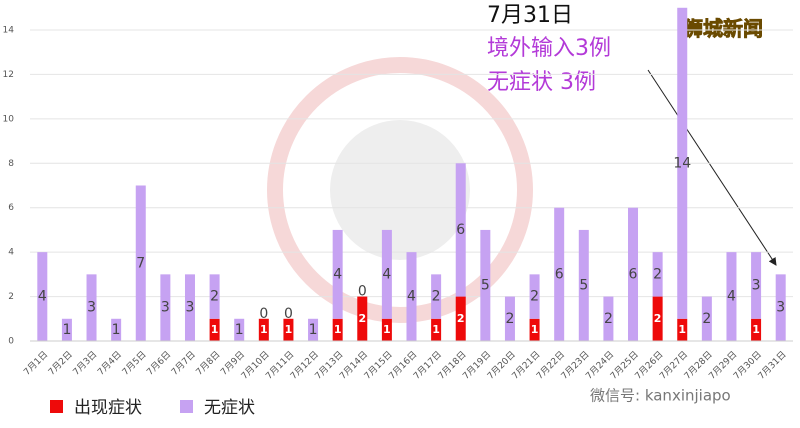 This screenshot has width=800, height=428. I want to click on legend-label: 出现症状, so click(108, 408).